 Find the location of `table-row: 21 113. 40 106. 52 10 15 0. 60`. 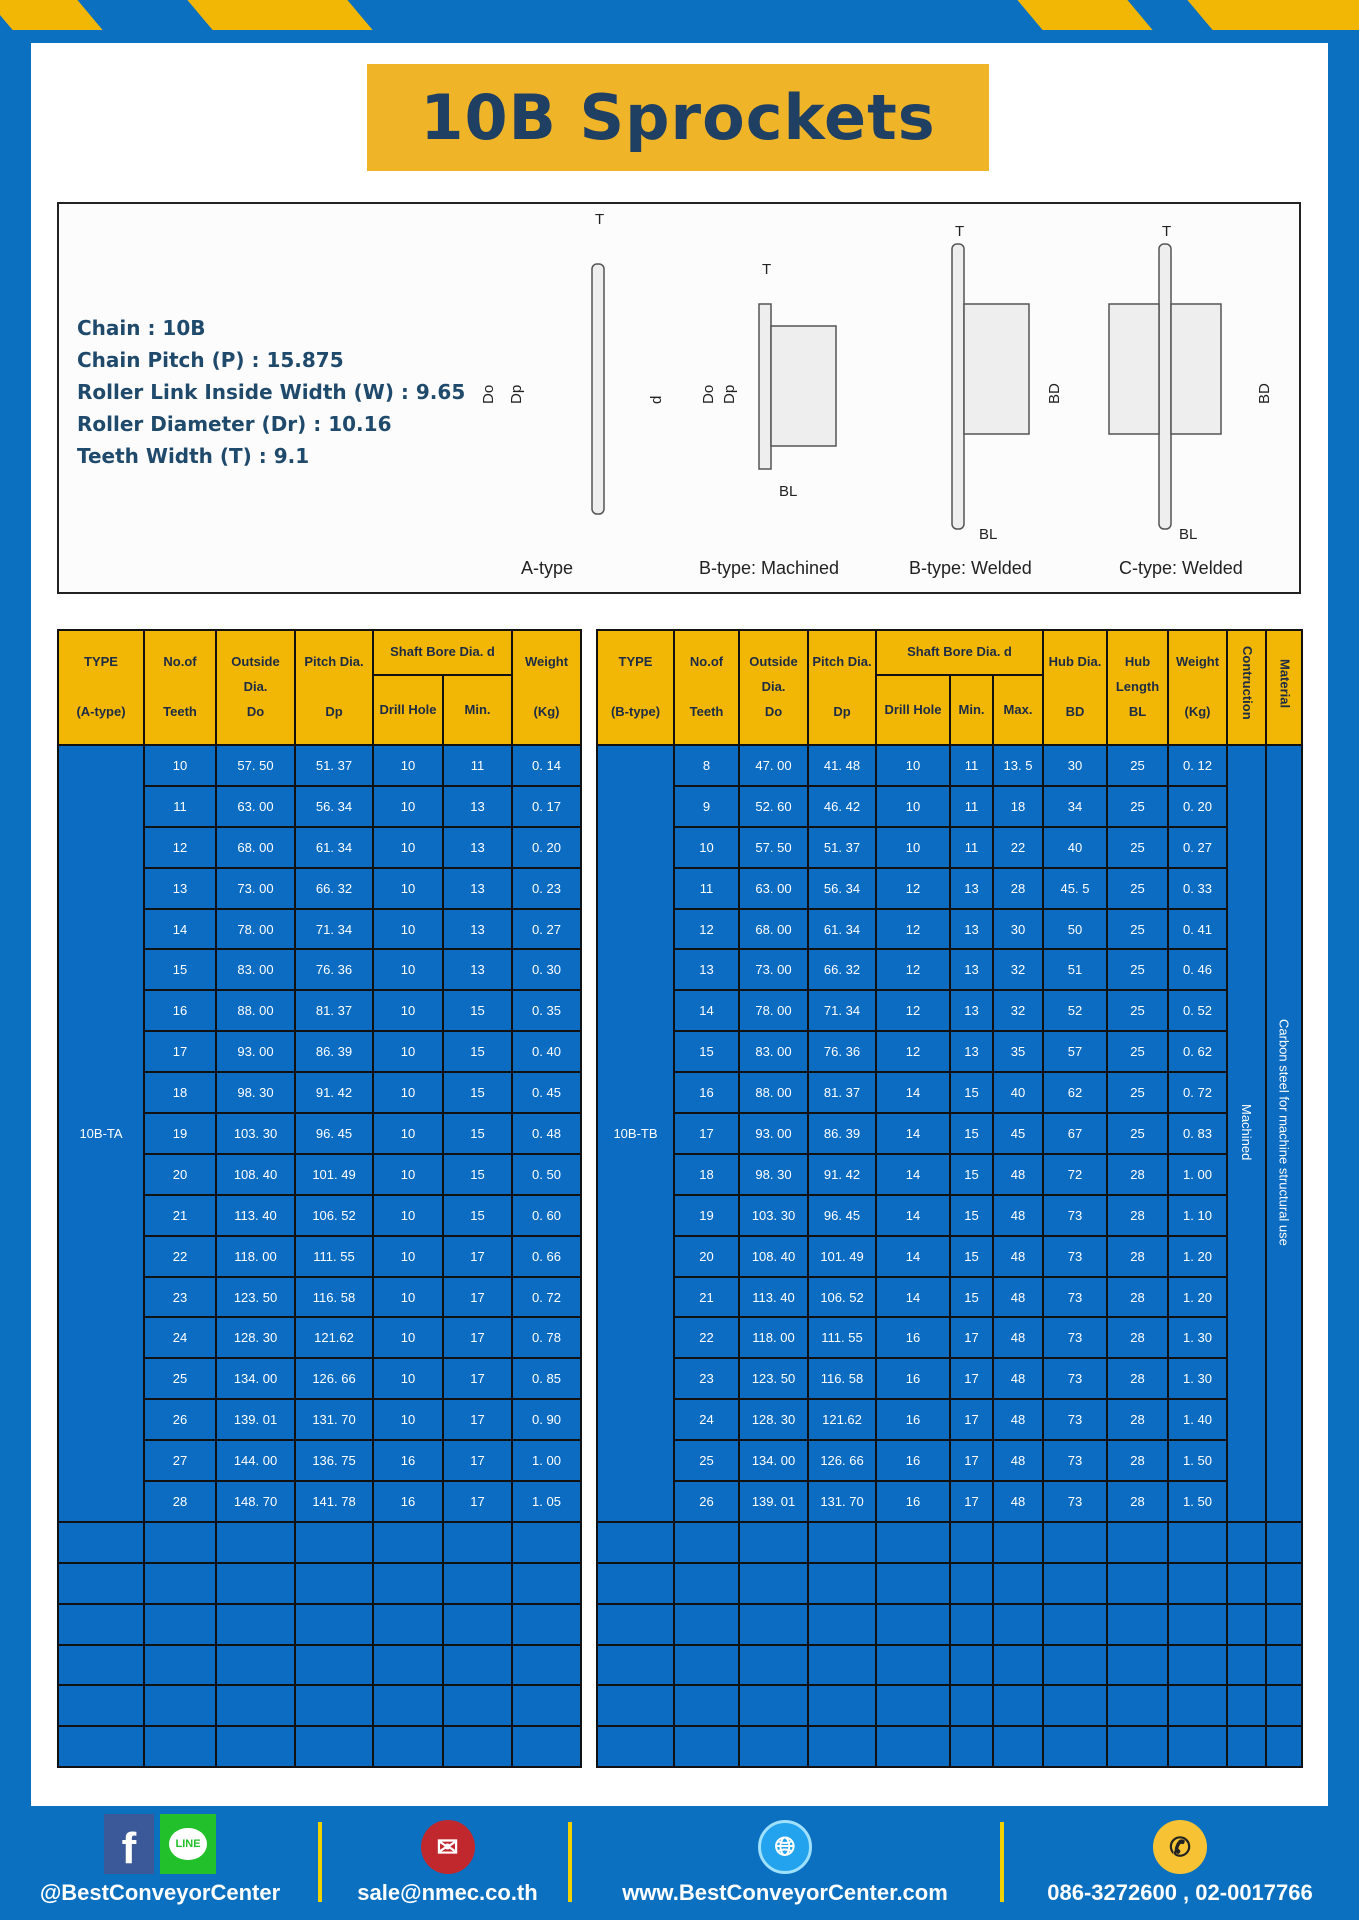

table-row: 21 113. 40 106. 52 10 15 0. 60 is located at coordinates (320, 1215).